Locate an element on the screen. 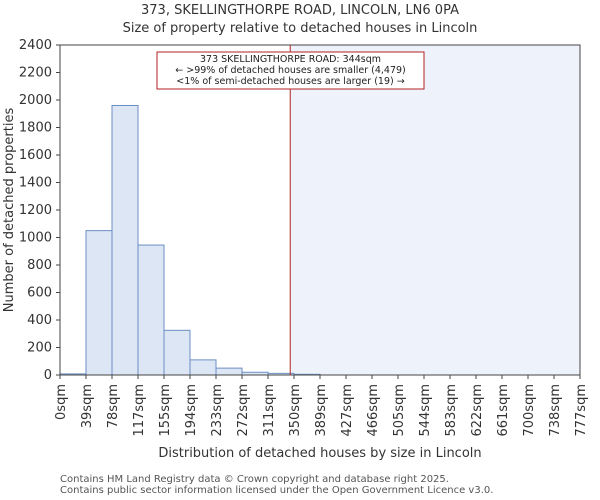 This screenshot has height=500, width=600. x-tick-label: 427sqm is located at coordinates (347, 410).